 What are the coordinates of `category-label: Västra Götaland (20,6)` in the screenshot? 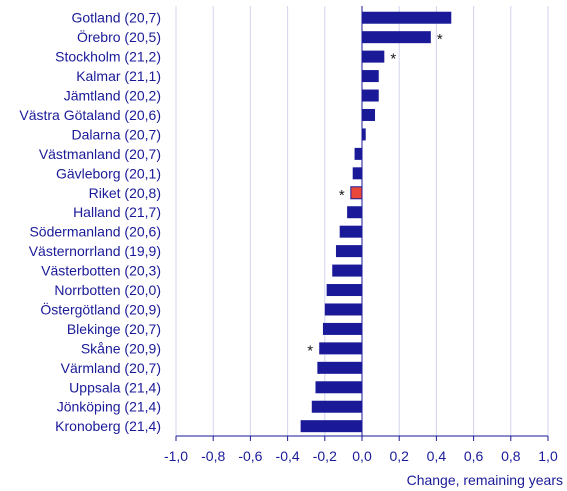 It's located at (90, 115).